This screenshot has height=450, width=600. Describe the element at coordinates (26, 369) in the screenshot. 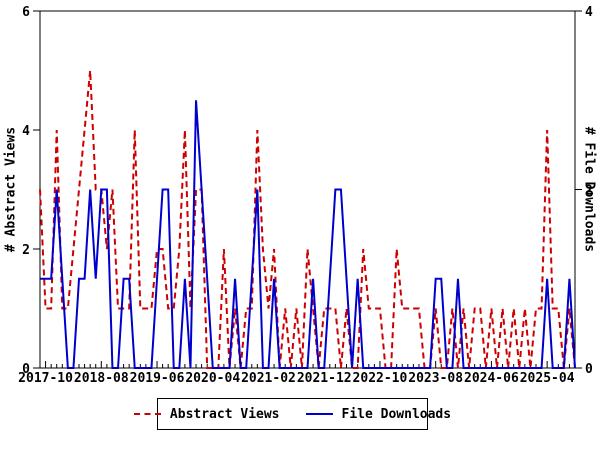

I see `left-tick-label: 0` at that location.